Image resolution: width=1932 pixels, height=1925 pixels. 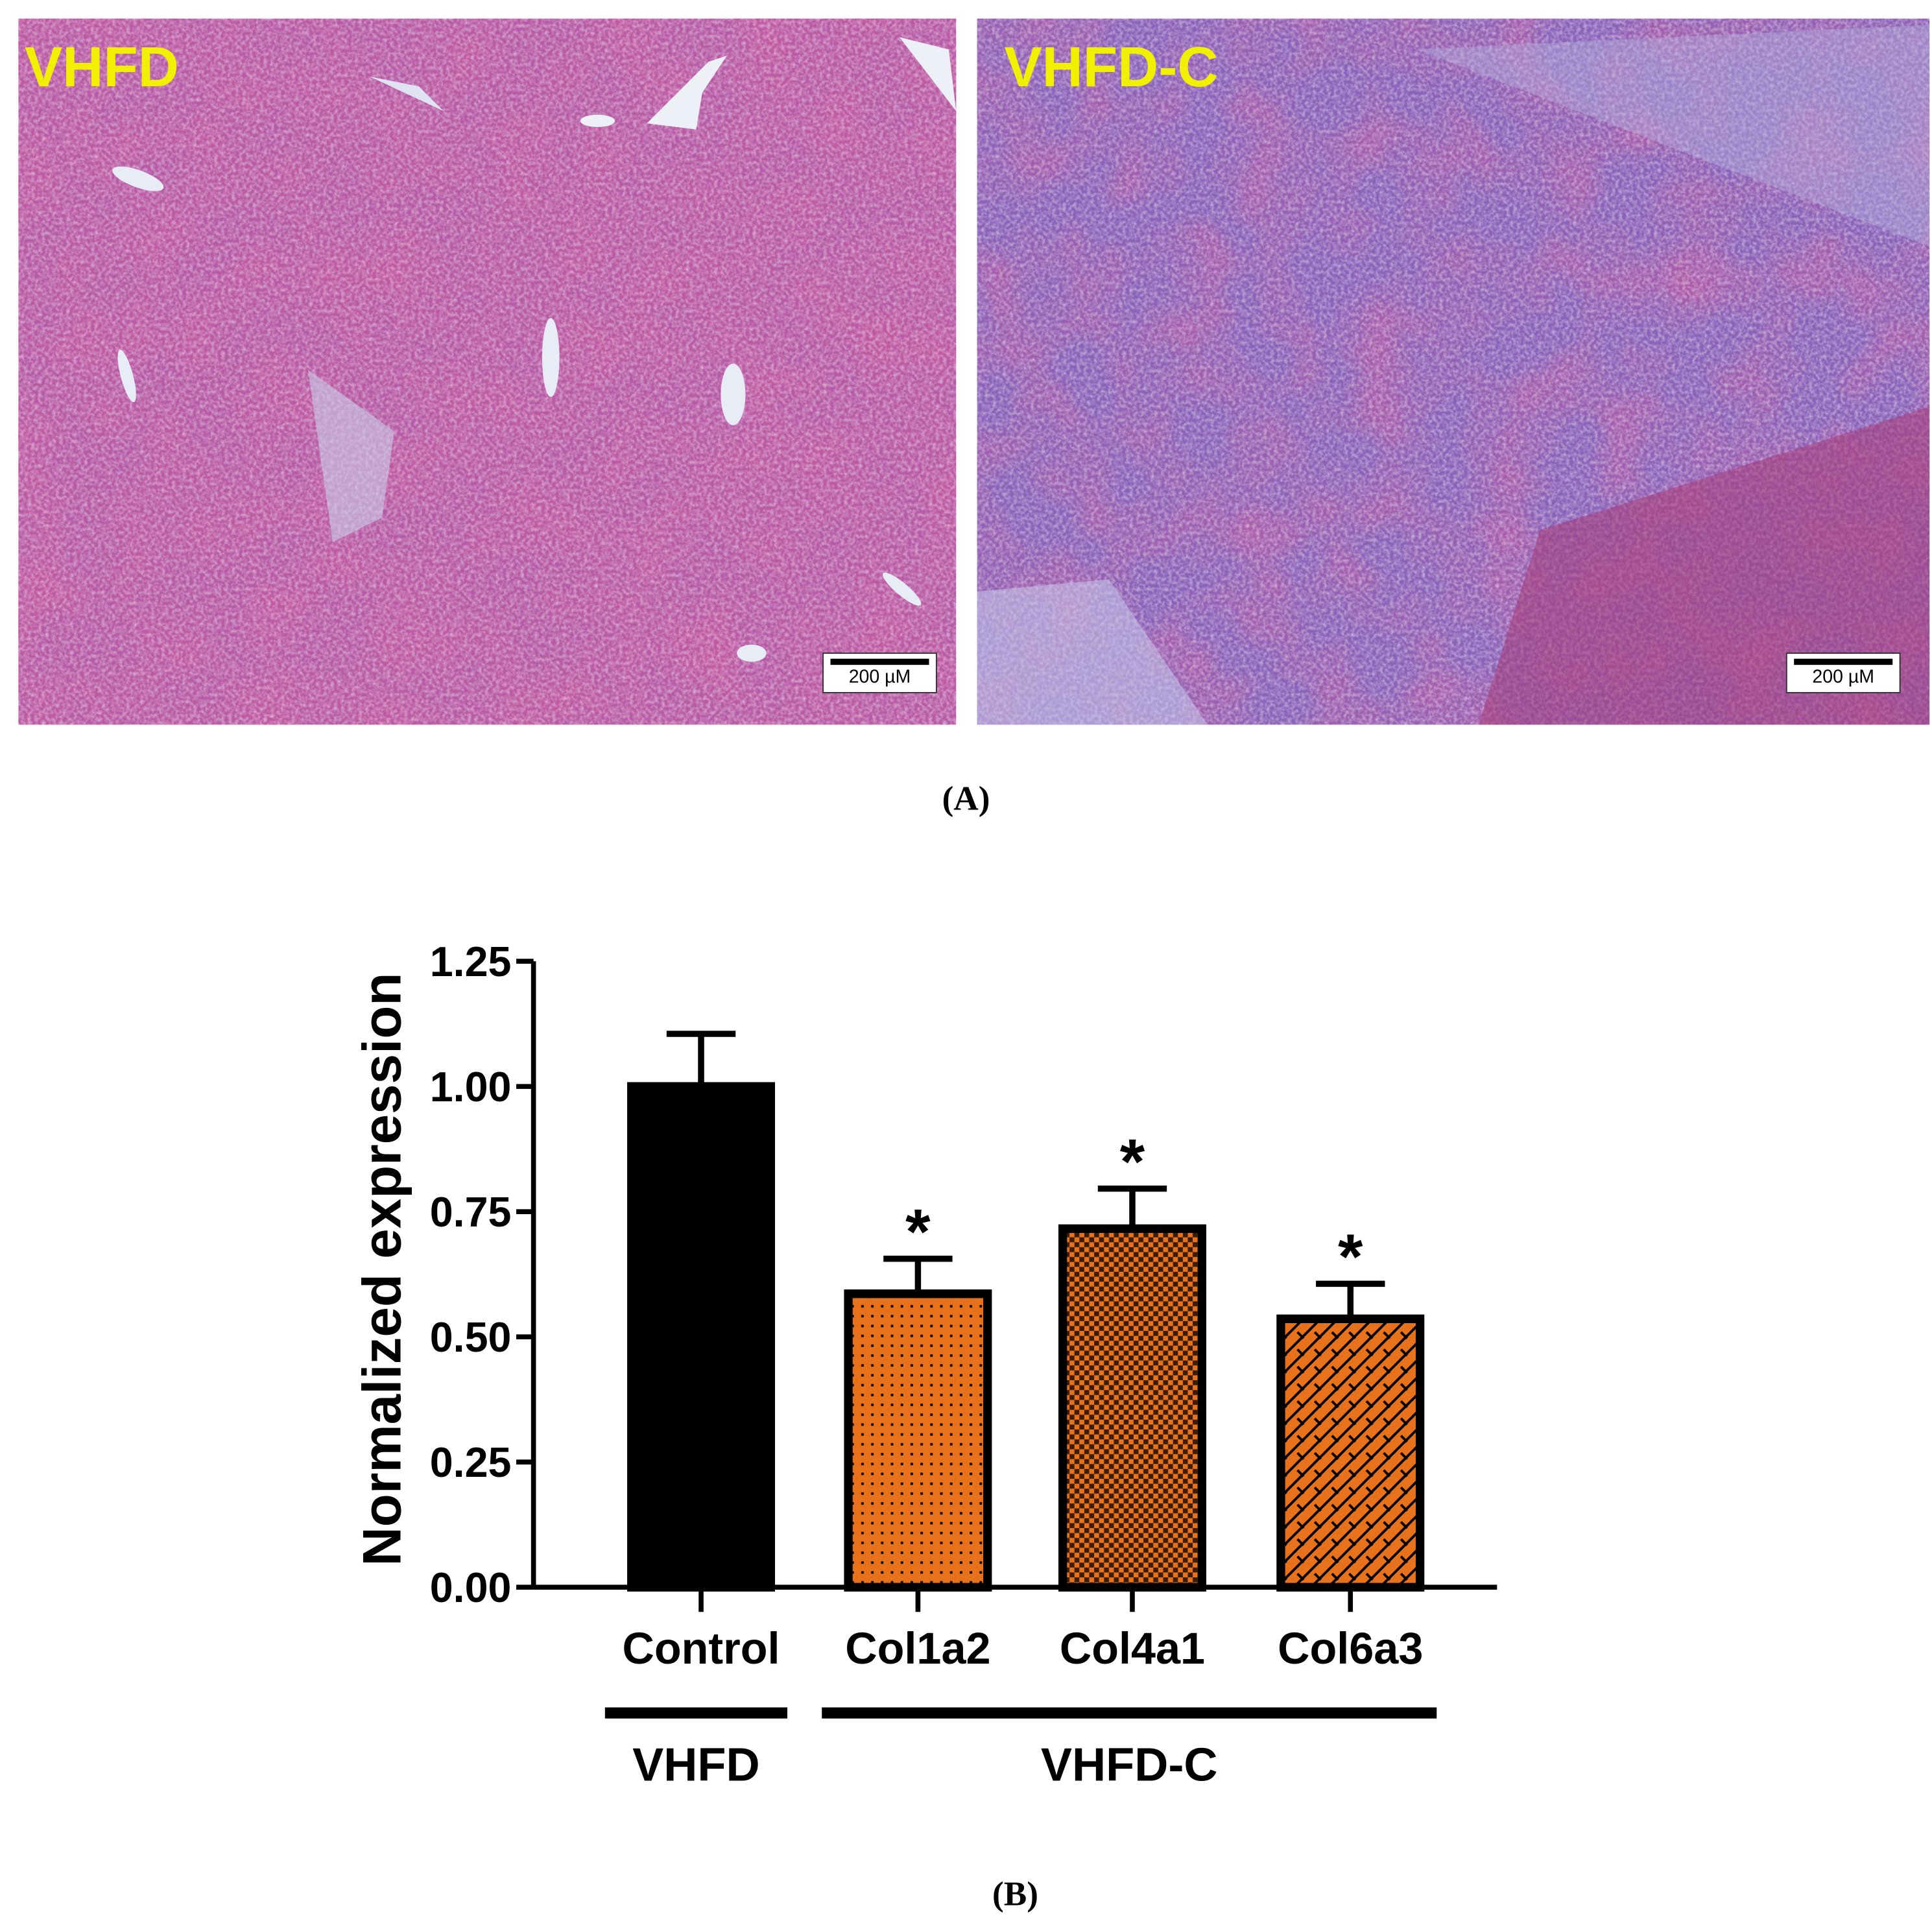 I want to click on x-tick-label: Col4a1, so click(x=1132, y=1648).